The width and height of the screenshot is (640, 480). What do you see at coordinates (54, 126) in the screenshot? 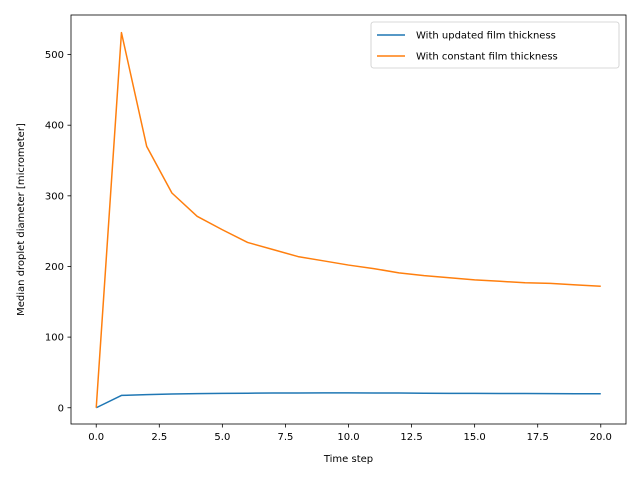
I see `y-tick-label: 400` at bounding box center [54, 126].